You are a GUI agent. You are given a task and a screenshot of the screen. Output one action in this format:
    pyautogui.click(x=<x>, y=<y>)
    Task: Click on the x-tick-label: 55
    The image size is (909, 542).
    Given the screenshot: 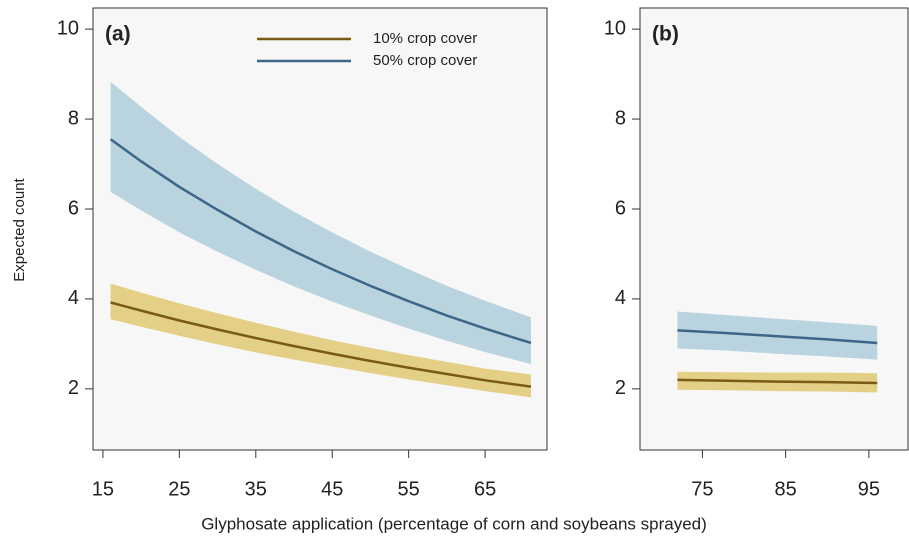 What is the action you would take?
    pyautogui.click(x=409, y=489)
    